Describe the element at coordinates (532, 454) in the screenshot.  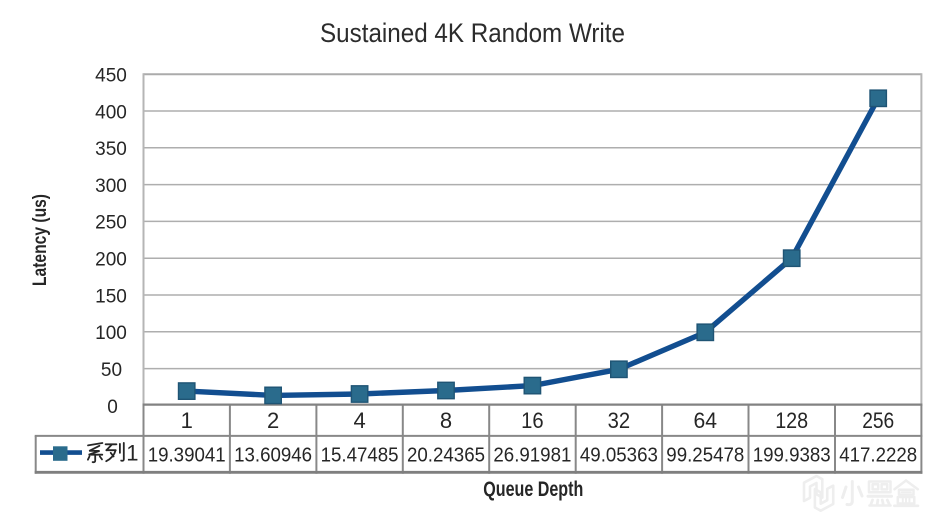
I see `svg-text: 26.91981` at that location.